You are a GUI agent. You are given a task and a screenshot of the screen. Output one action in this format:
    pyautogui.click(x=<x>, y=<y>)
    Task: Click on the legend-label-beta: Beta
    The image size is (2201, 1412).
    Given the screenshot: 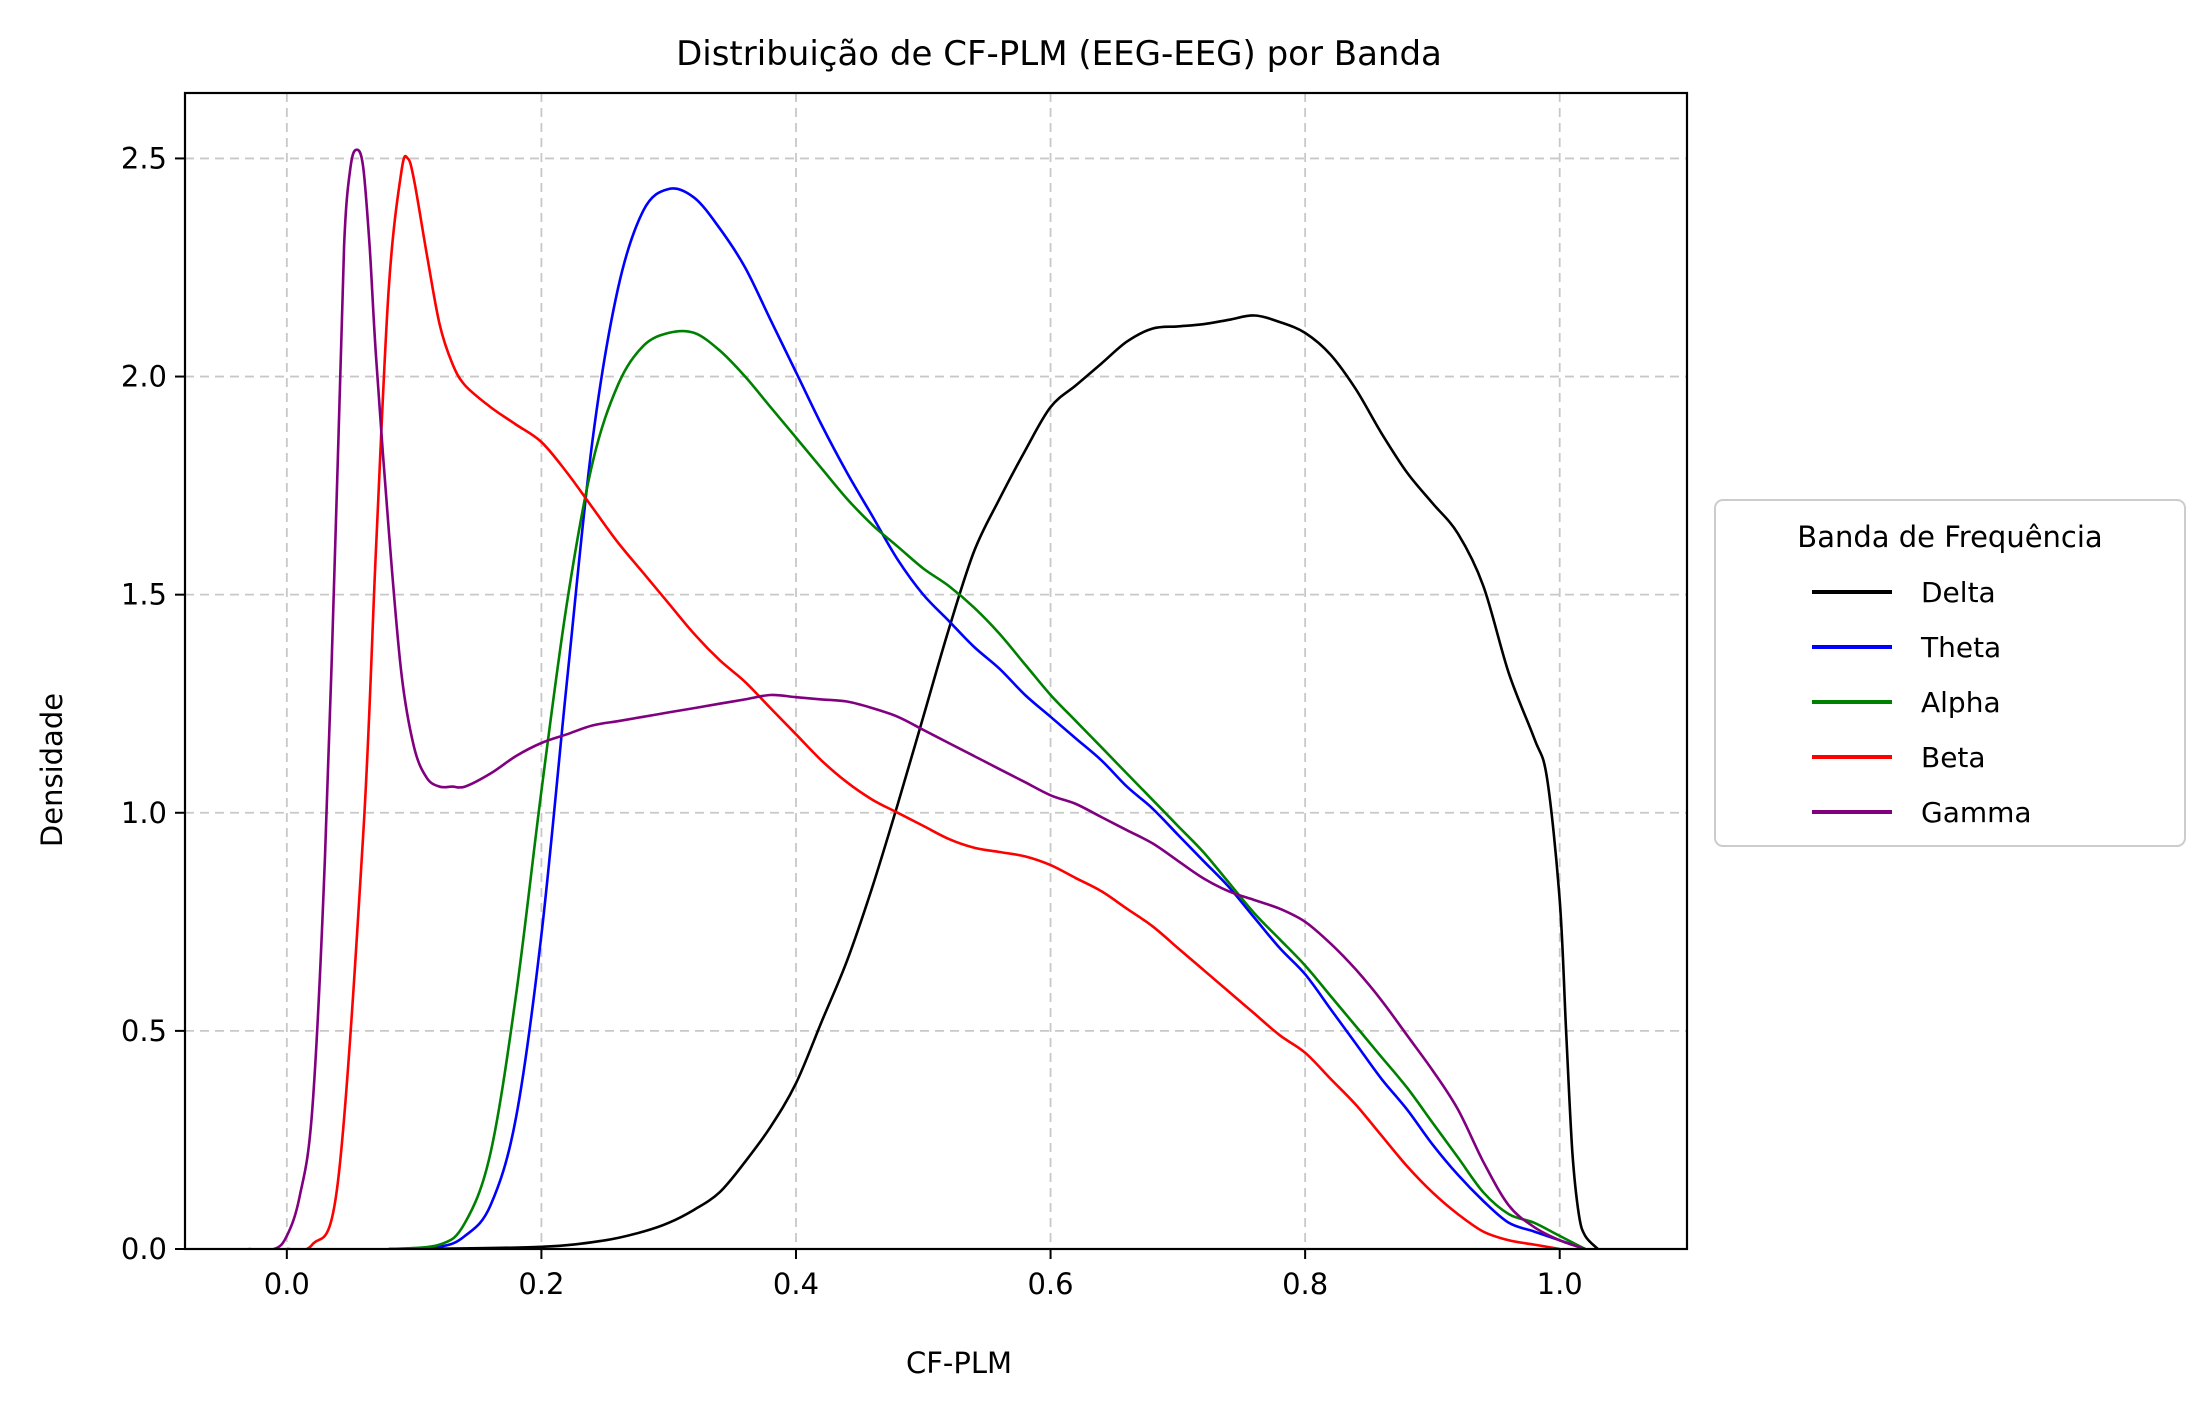 What is the action you would take?
    pyautogui.click(x=1953, y=757)
    